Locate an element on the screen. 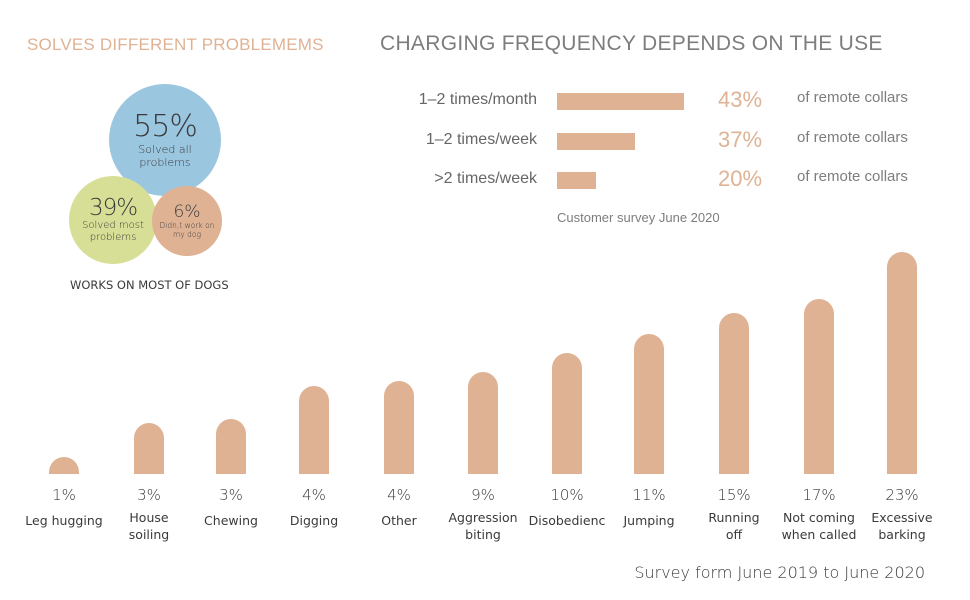  bar-category-label: Excessive is located at coordinates (902, 517).